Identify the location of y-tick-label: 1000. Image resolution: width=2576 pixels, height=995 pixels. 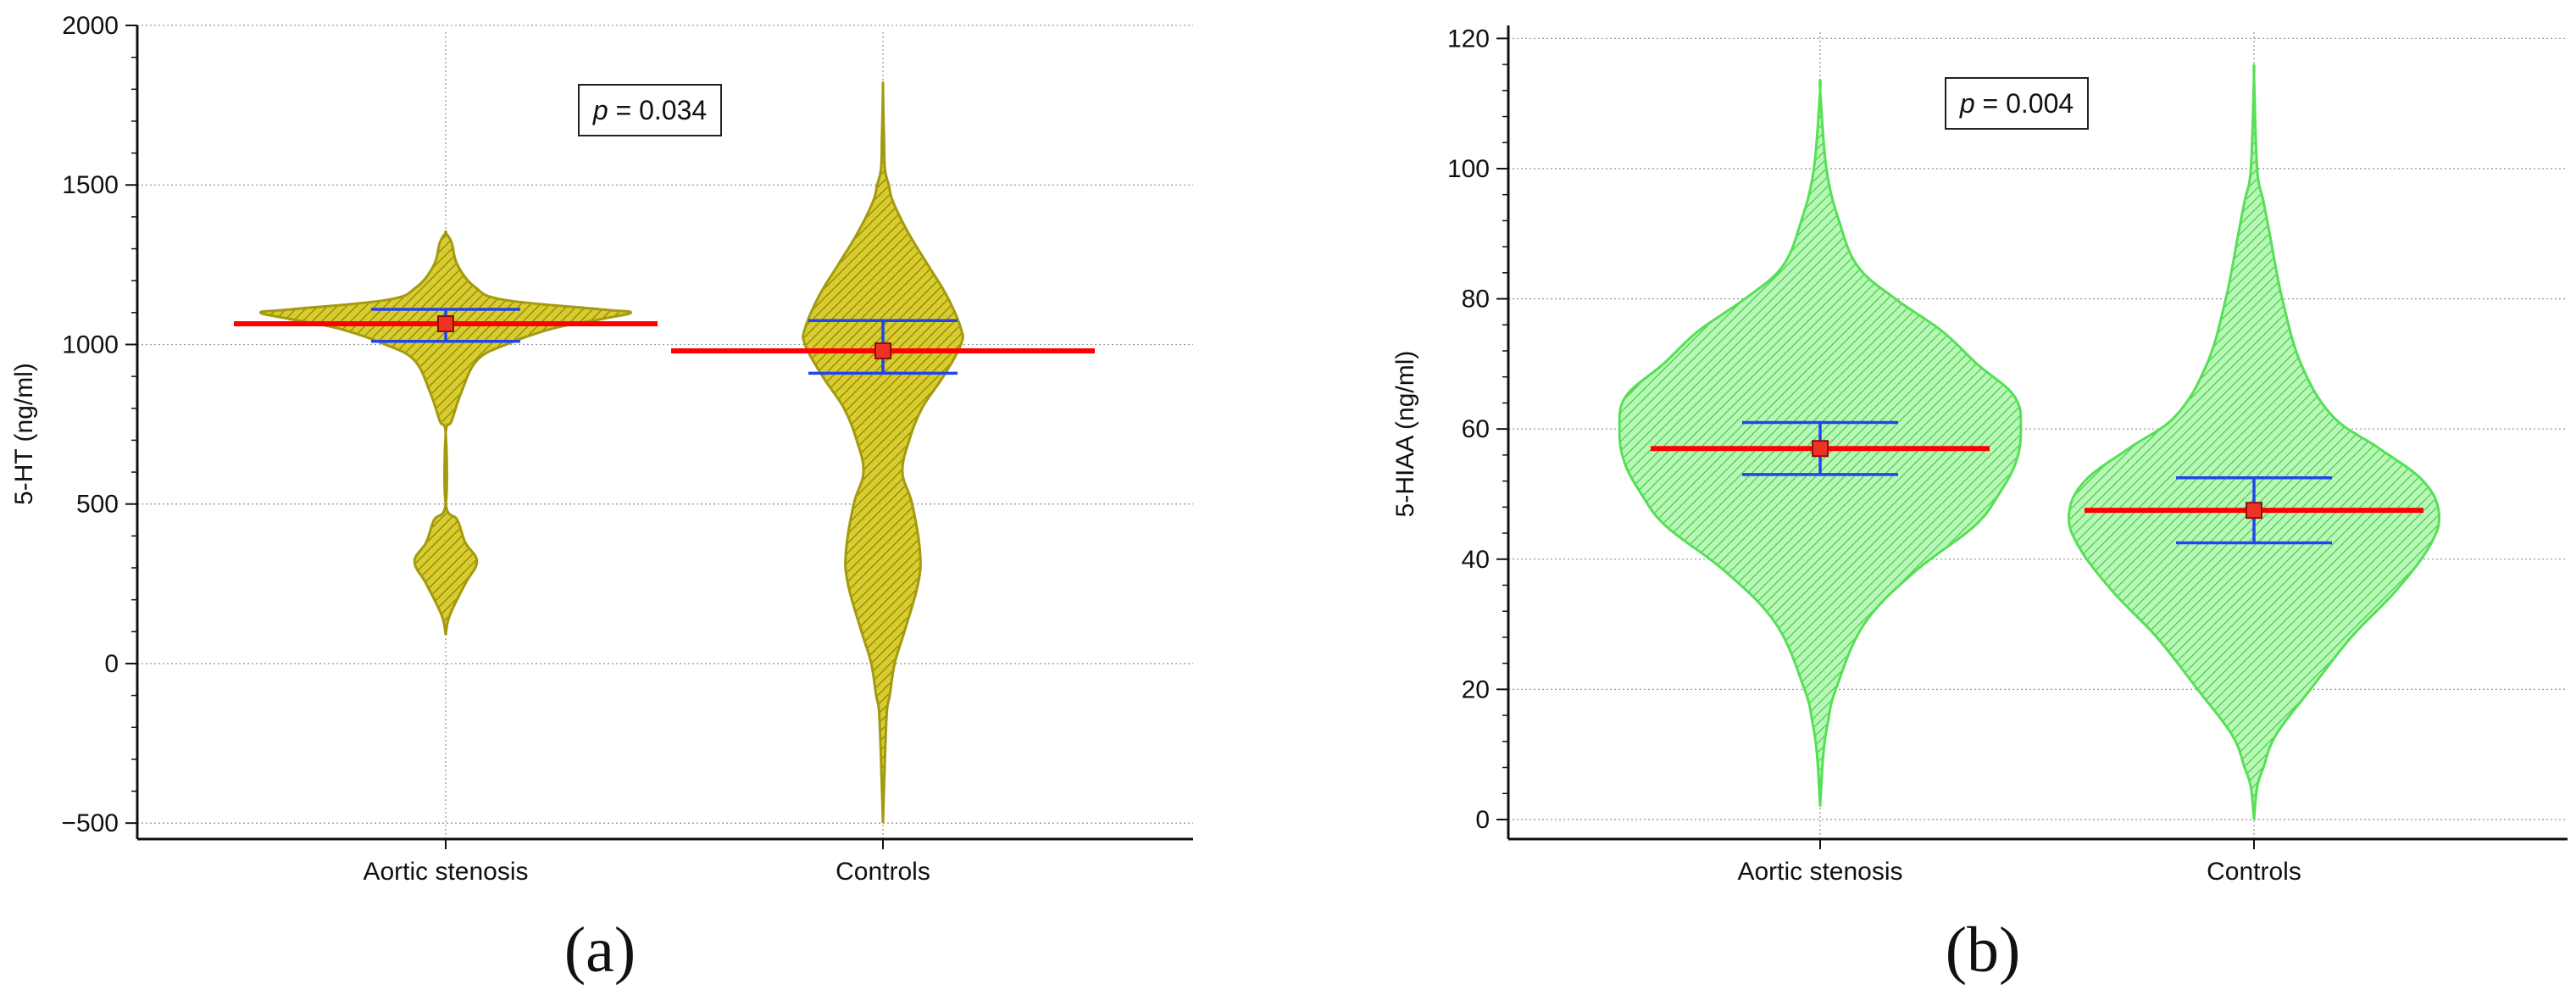
(90, 345).